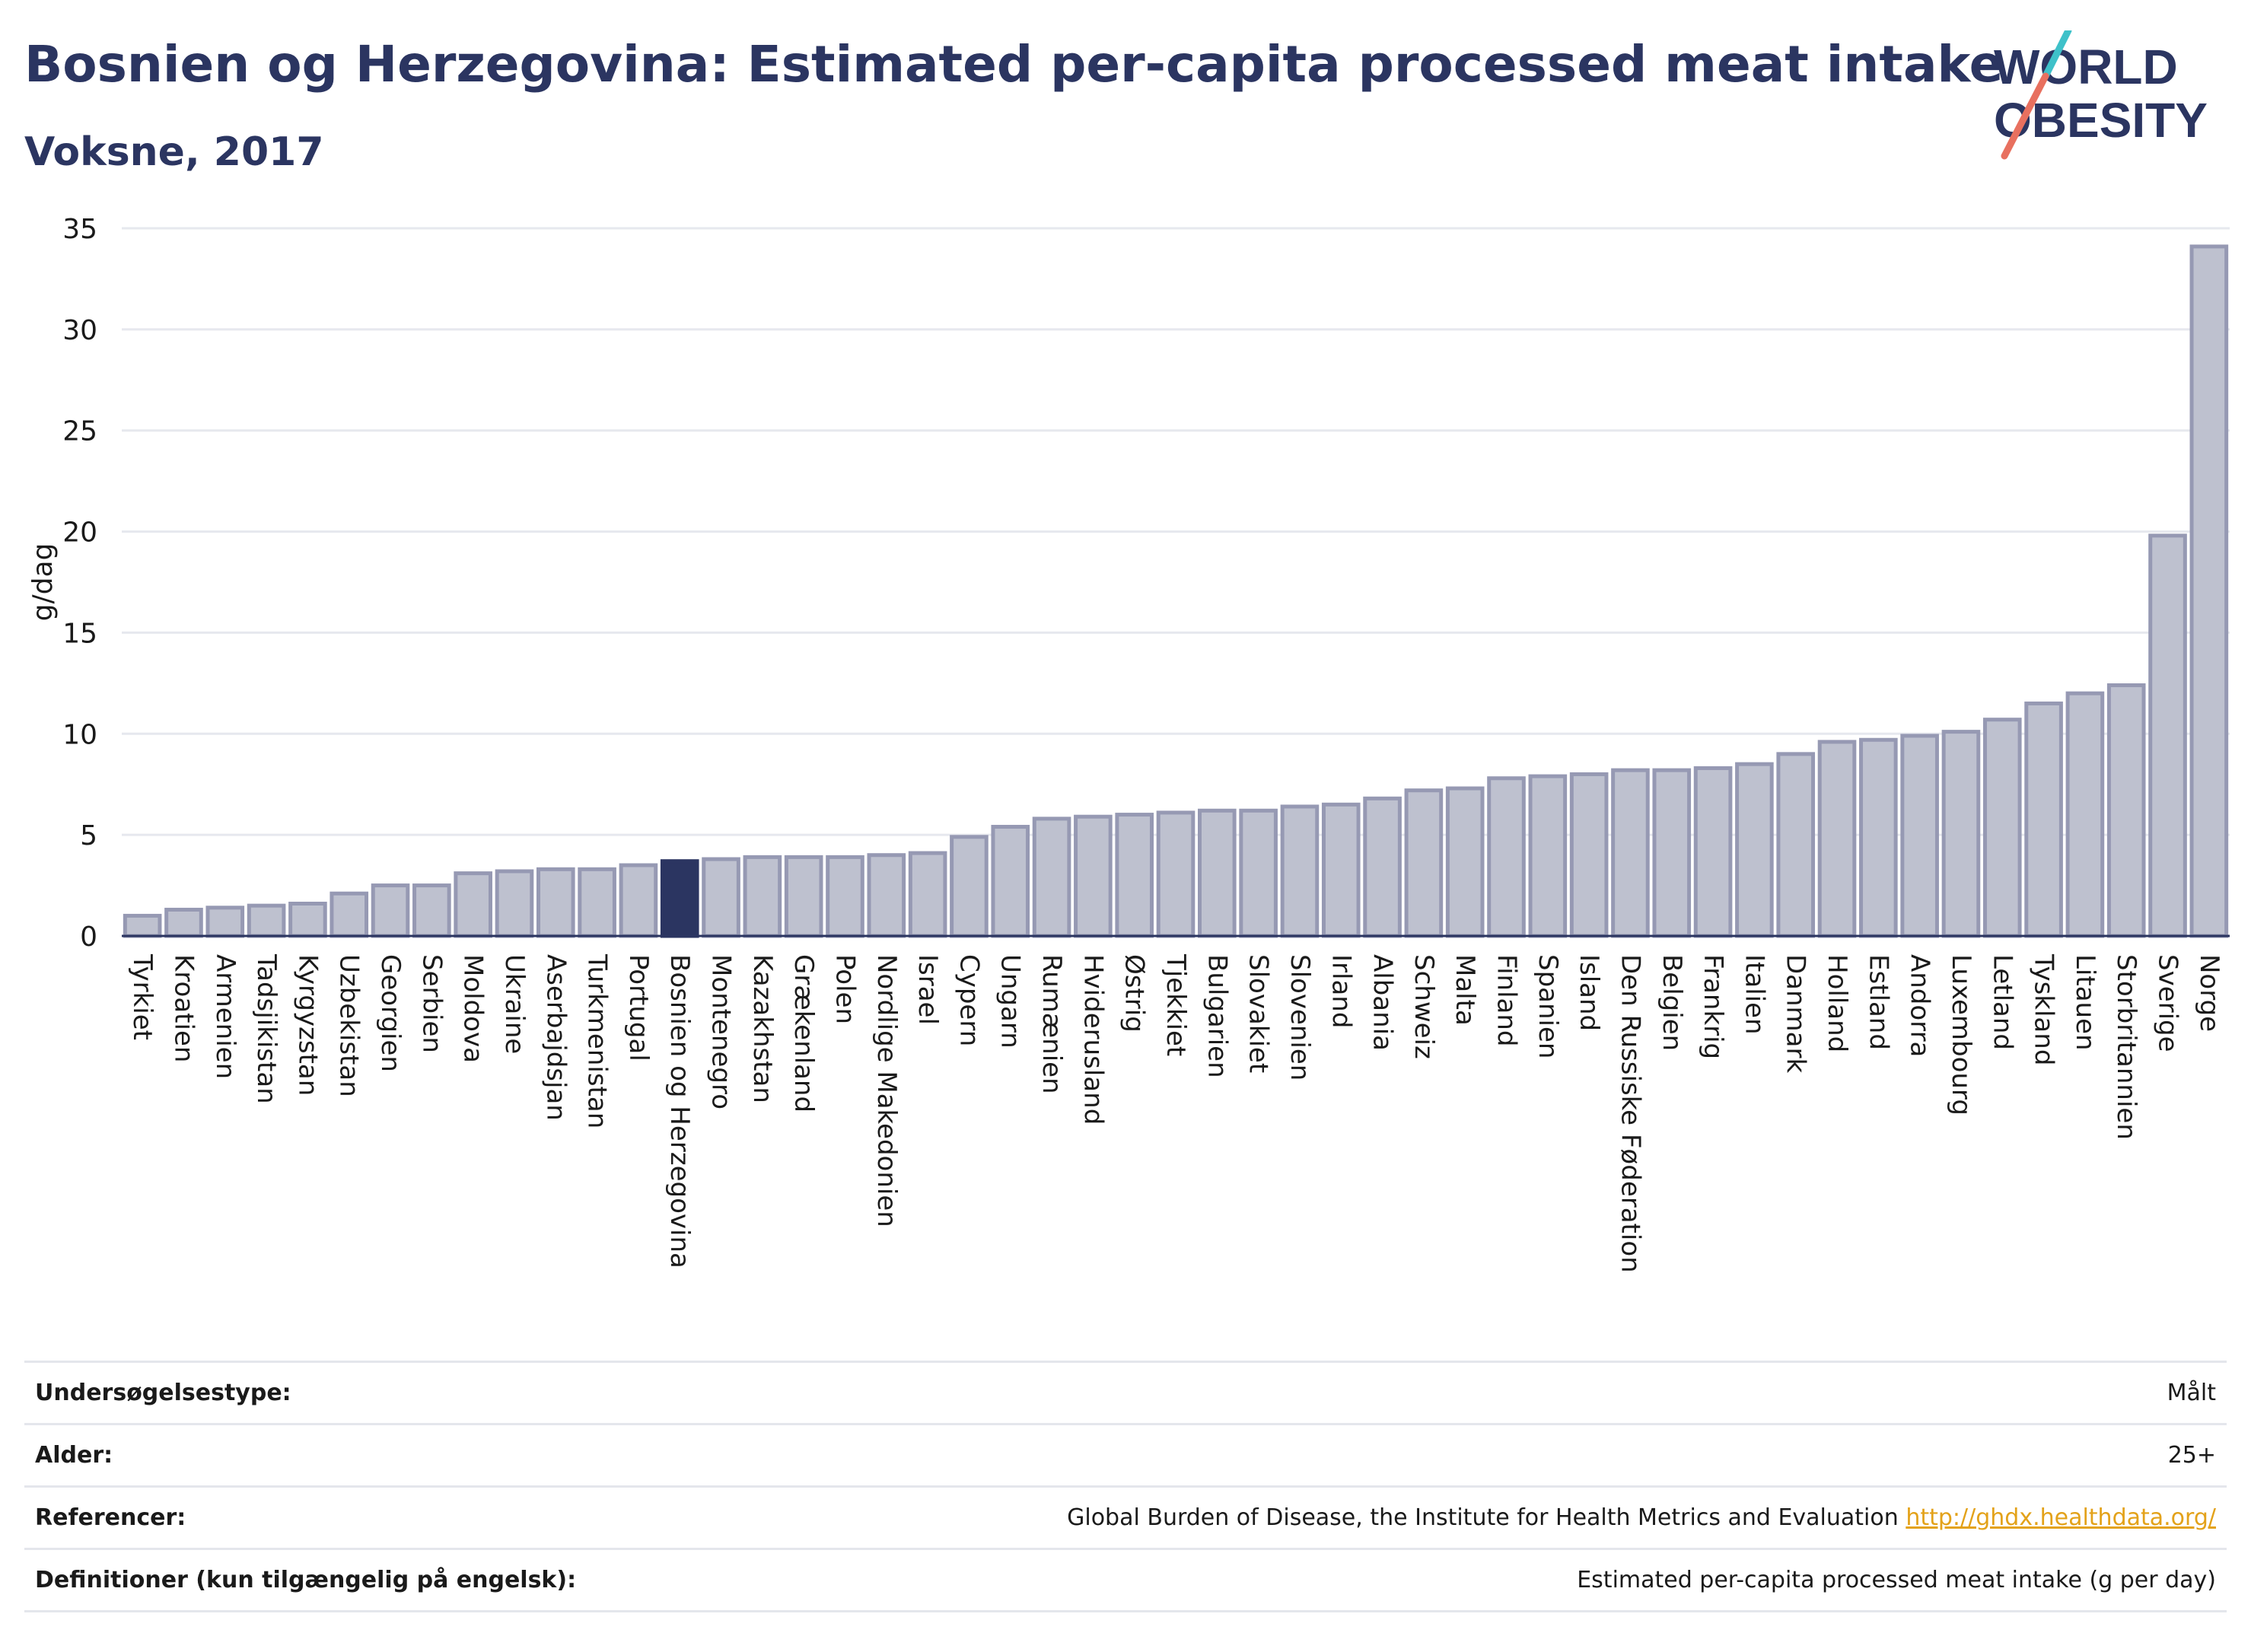 Image resolution: width=2251 pixels, height=1652 pixels. What do you see at coordinates (307, 1025) in the screenshot?
I see `x-tick-label: Kyrgyzstan` at bounding box center [307, 1025].